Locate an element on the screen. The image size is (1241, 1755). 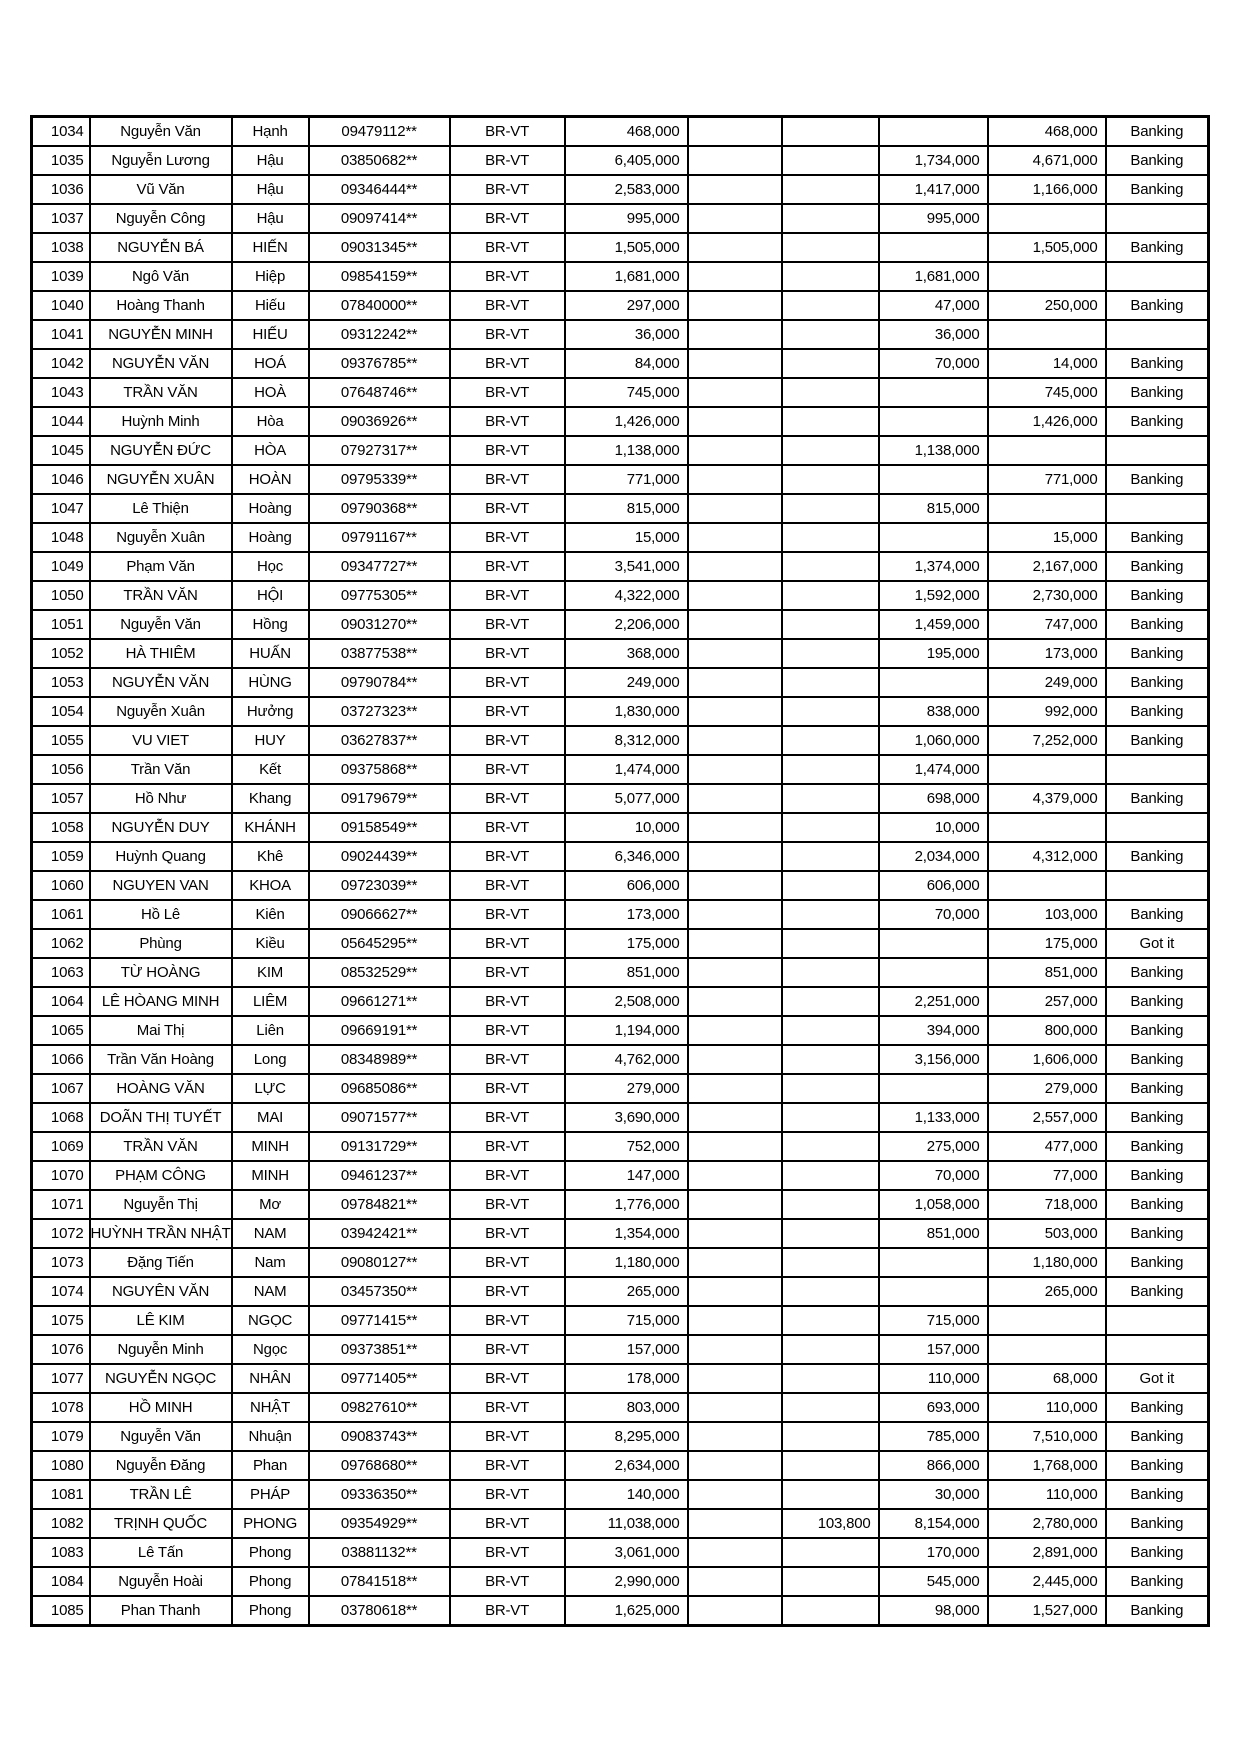
cell-amount-3: 250,000 is located at coordinates (1046, 305).